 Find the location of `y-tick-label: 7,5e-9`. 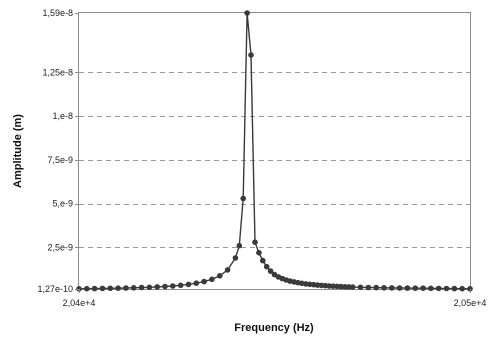

y-tick-label: 7,5e-9 is located at coordinates (60, 160).